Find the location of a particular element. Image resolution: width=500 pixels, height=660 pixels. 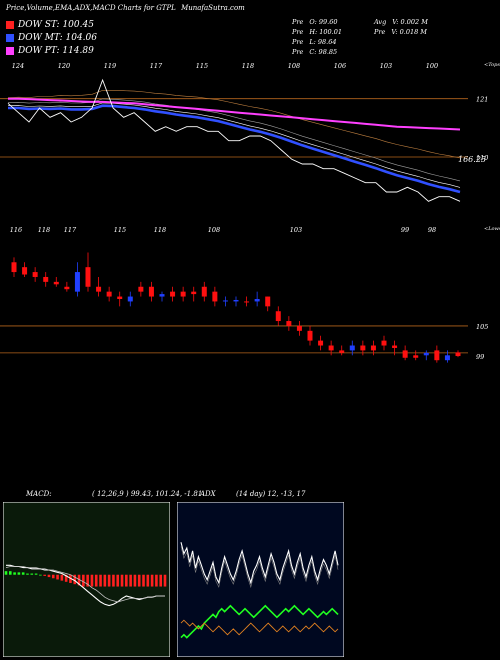

legend-label-mt: DOW MT: 104.06 is located at coordinates (57, 38).